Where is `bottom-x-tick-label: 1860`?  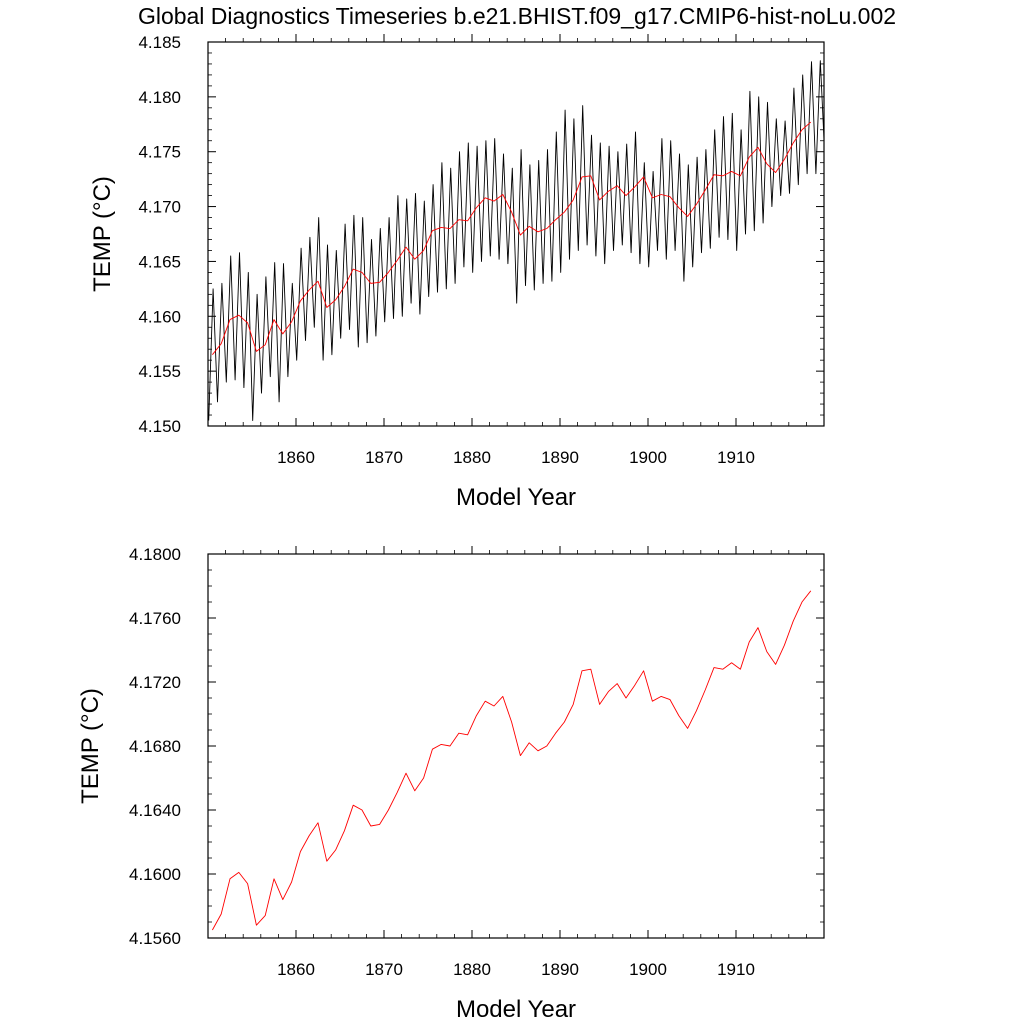
bottom-x-tick-label: 1860 is located at coordinates (296, 969).